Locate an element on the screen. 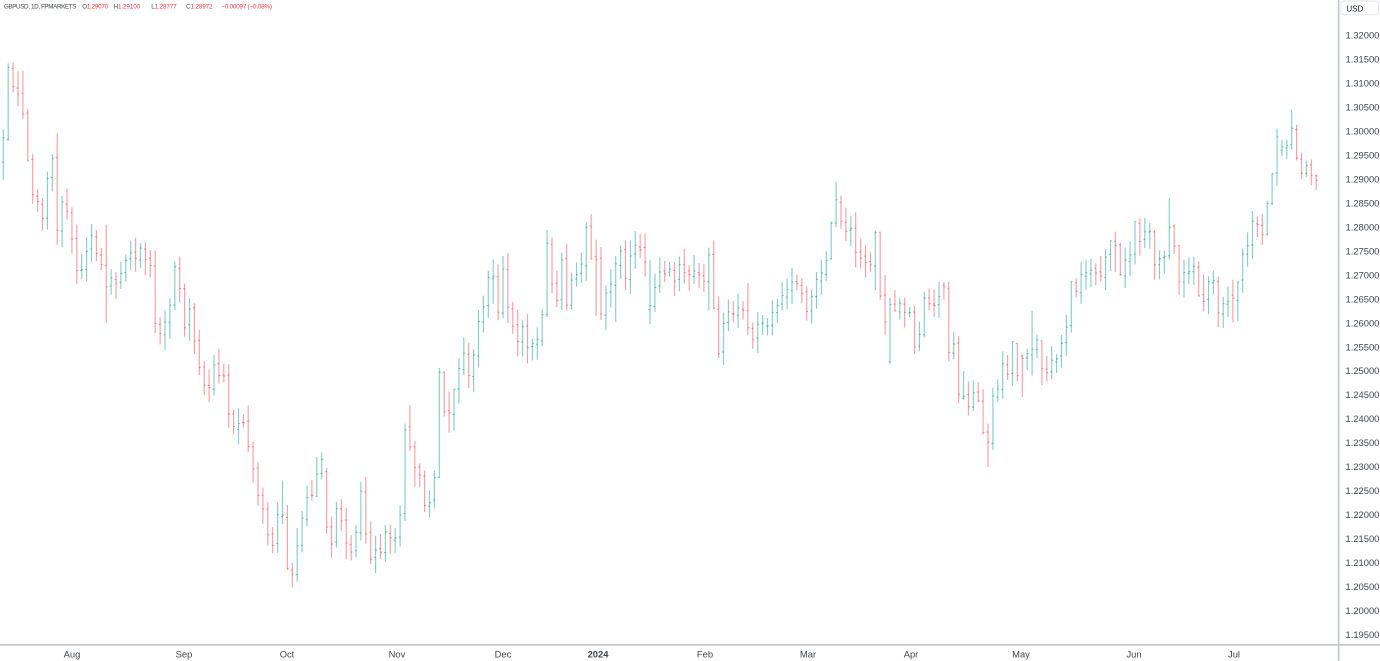 This screenshot has height=661, width=1380. svg-text: 1.30500 is located at coordinates (1363, 107).